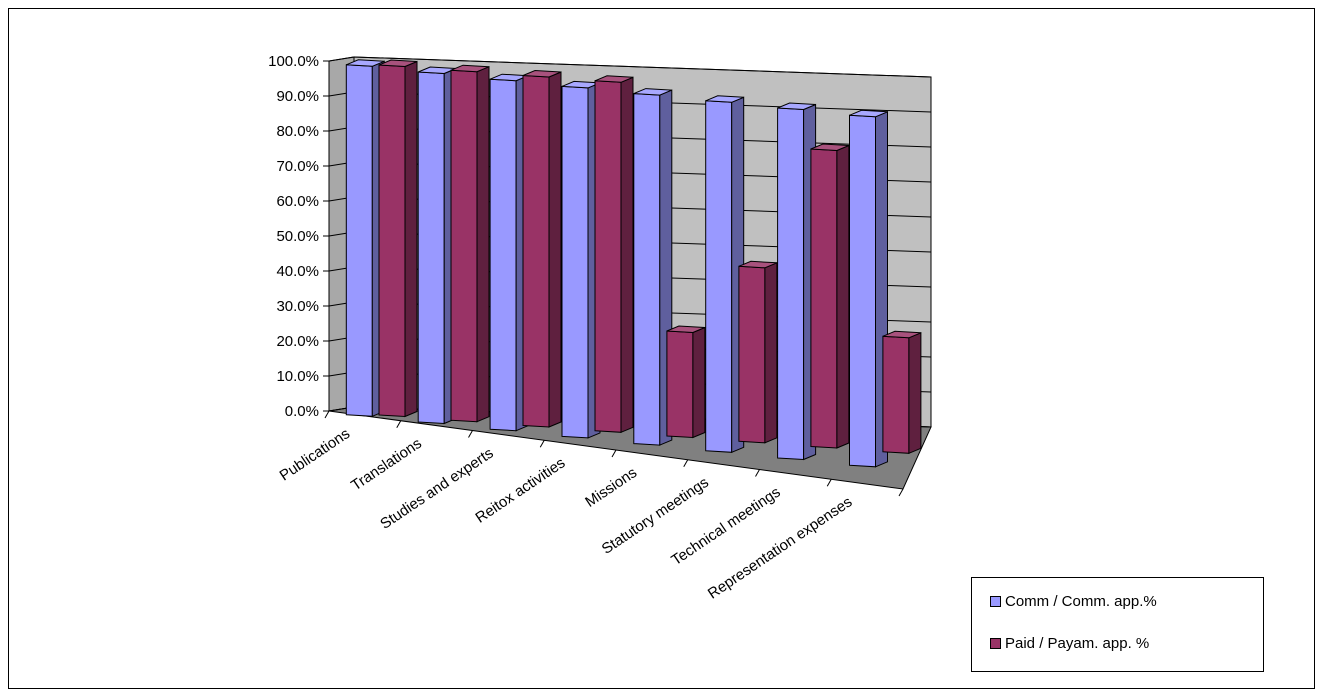  Describe the element at coordinates (995, 601) in the screenshot. I see `legend-swatch-comm` at that location.